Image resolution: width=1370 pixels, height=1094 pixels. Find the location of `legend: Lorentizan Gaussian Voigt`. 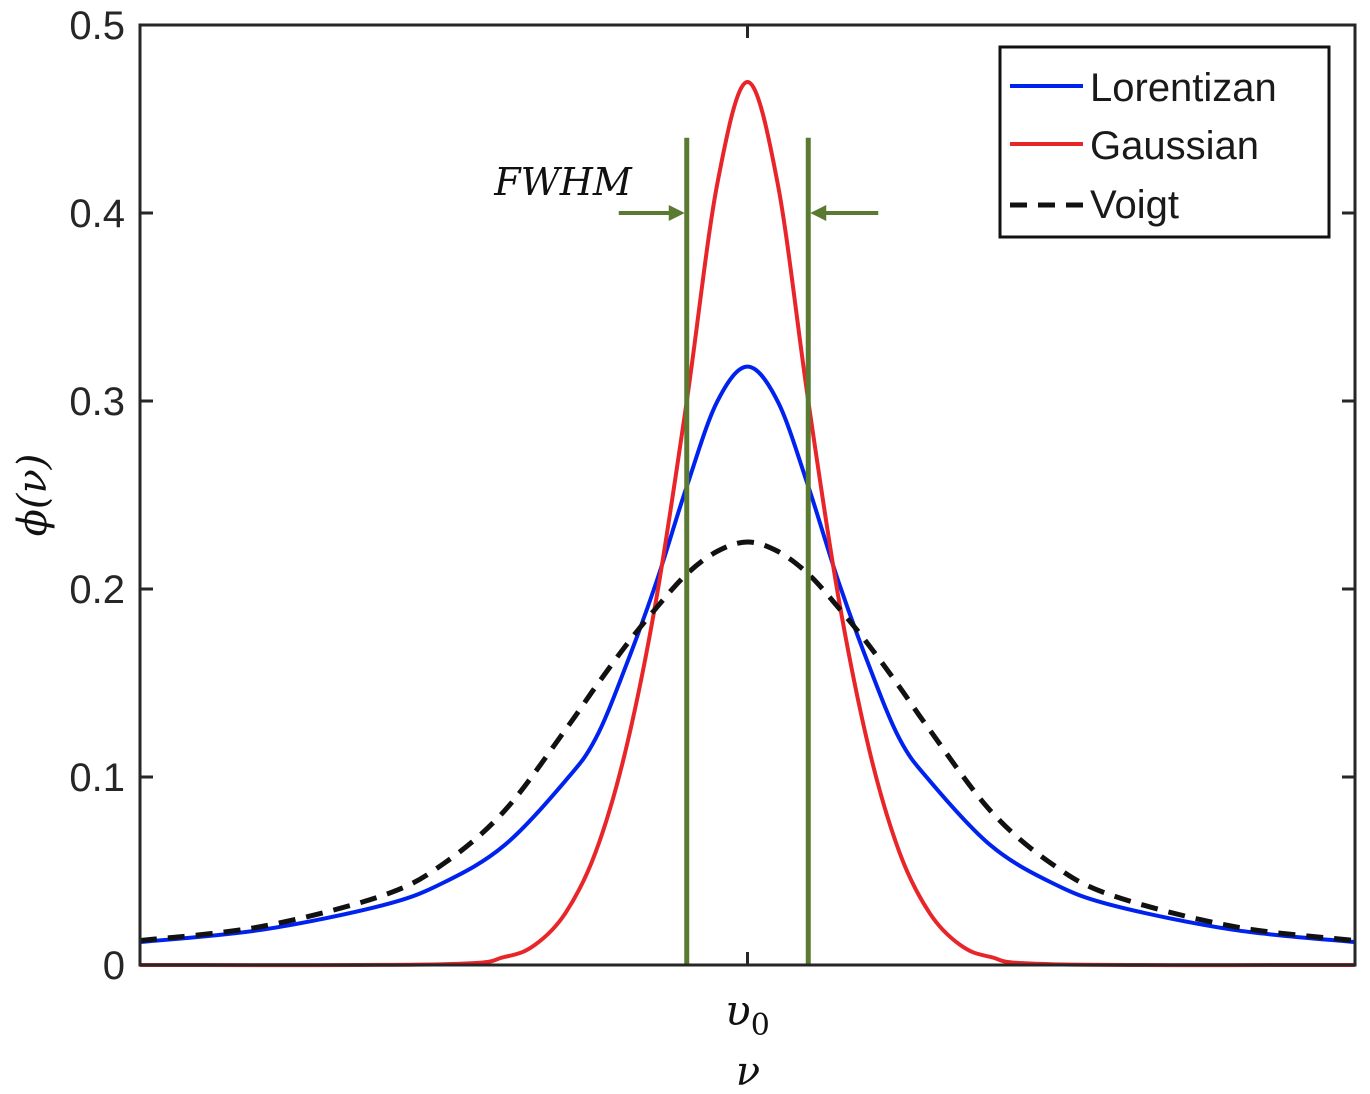

legend: Lorentizan Gaussian Voigt is located at coordinates (1164, 142).